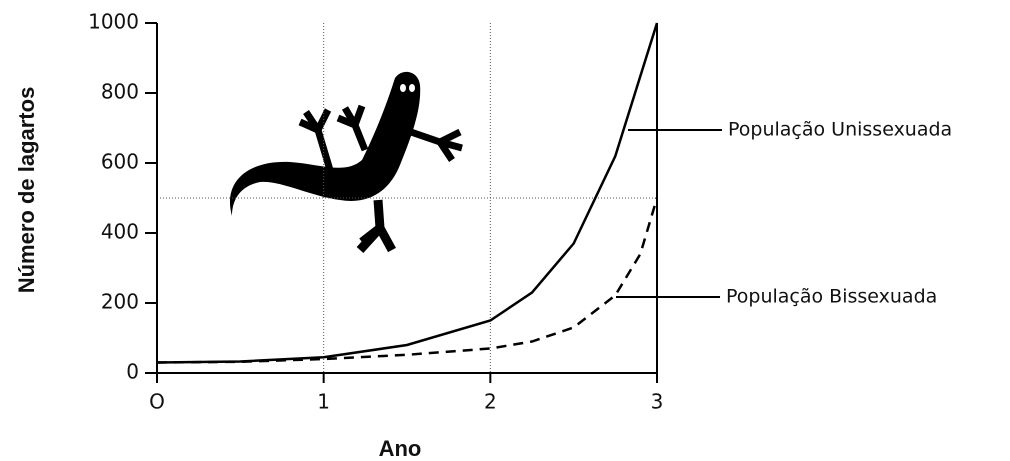 This screenshot has height=461, width=1010. I want to click on series-label: População Unissexuada, so click(840, 130).